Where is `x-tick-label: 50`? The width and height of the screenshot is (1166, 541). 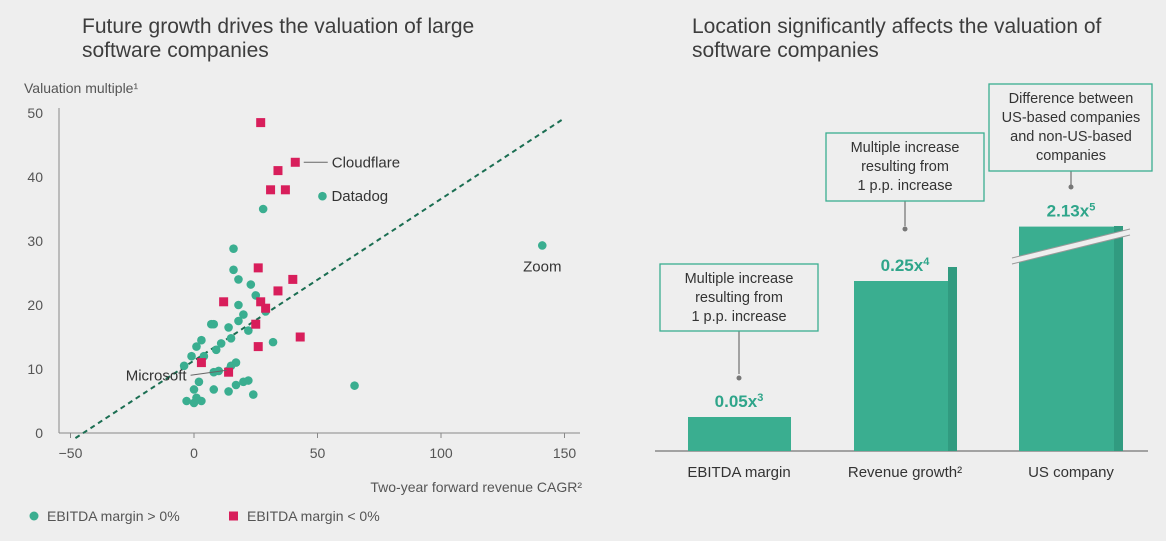
x-tick-label: 50 is located at coordinates (318, 453).